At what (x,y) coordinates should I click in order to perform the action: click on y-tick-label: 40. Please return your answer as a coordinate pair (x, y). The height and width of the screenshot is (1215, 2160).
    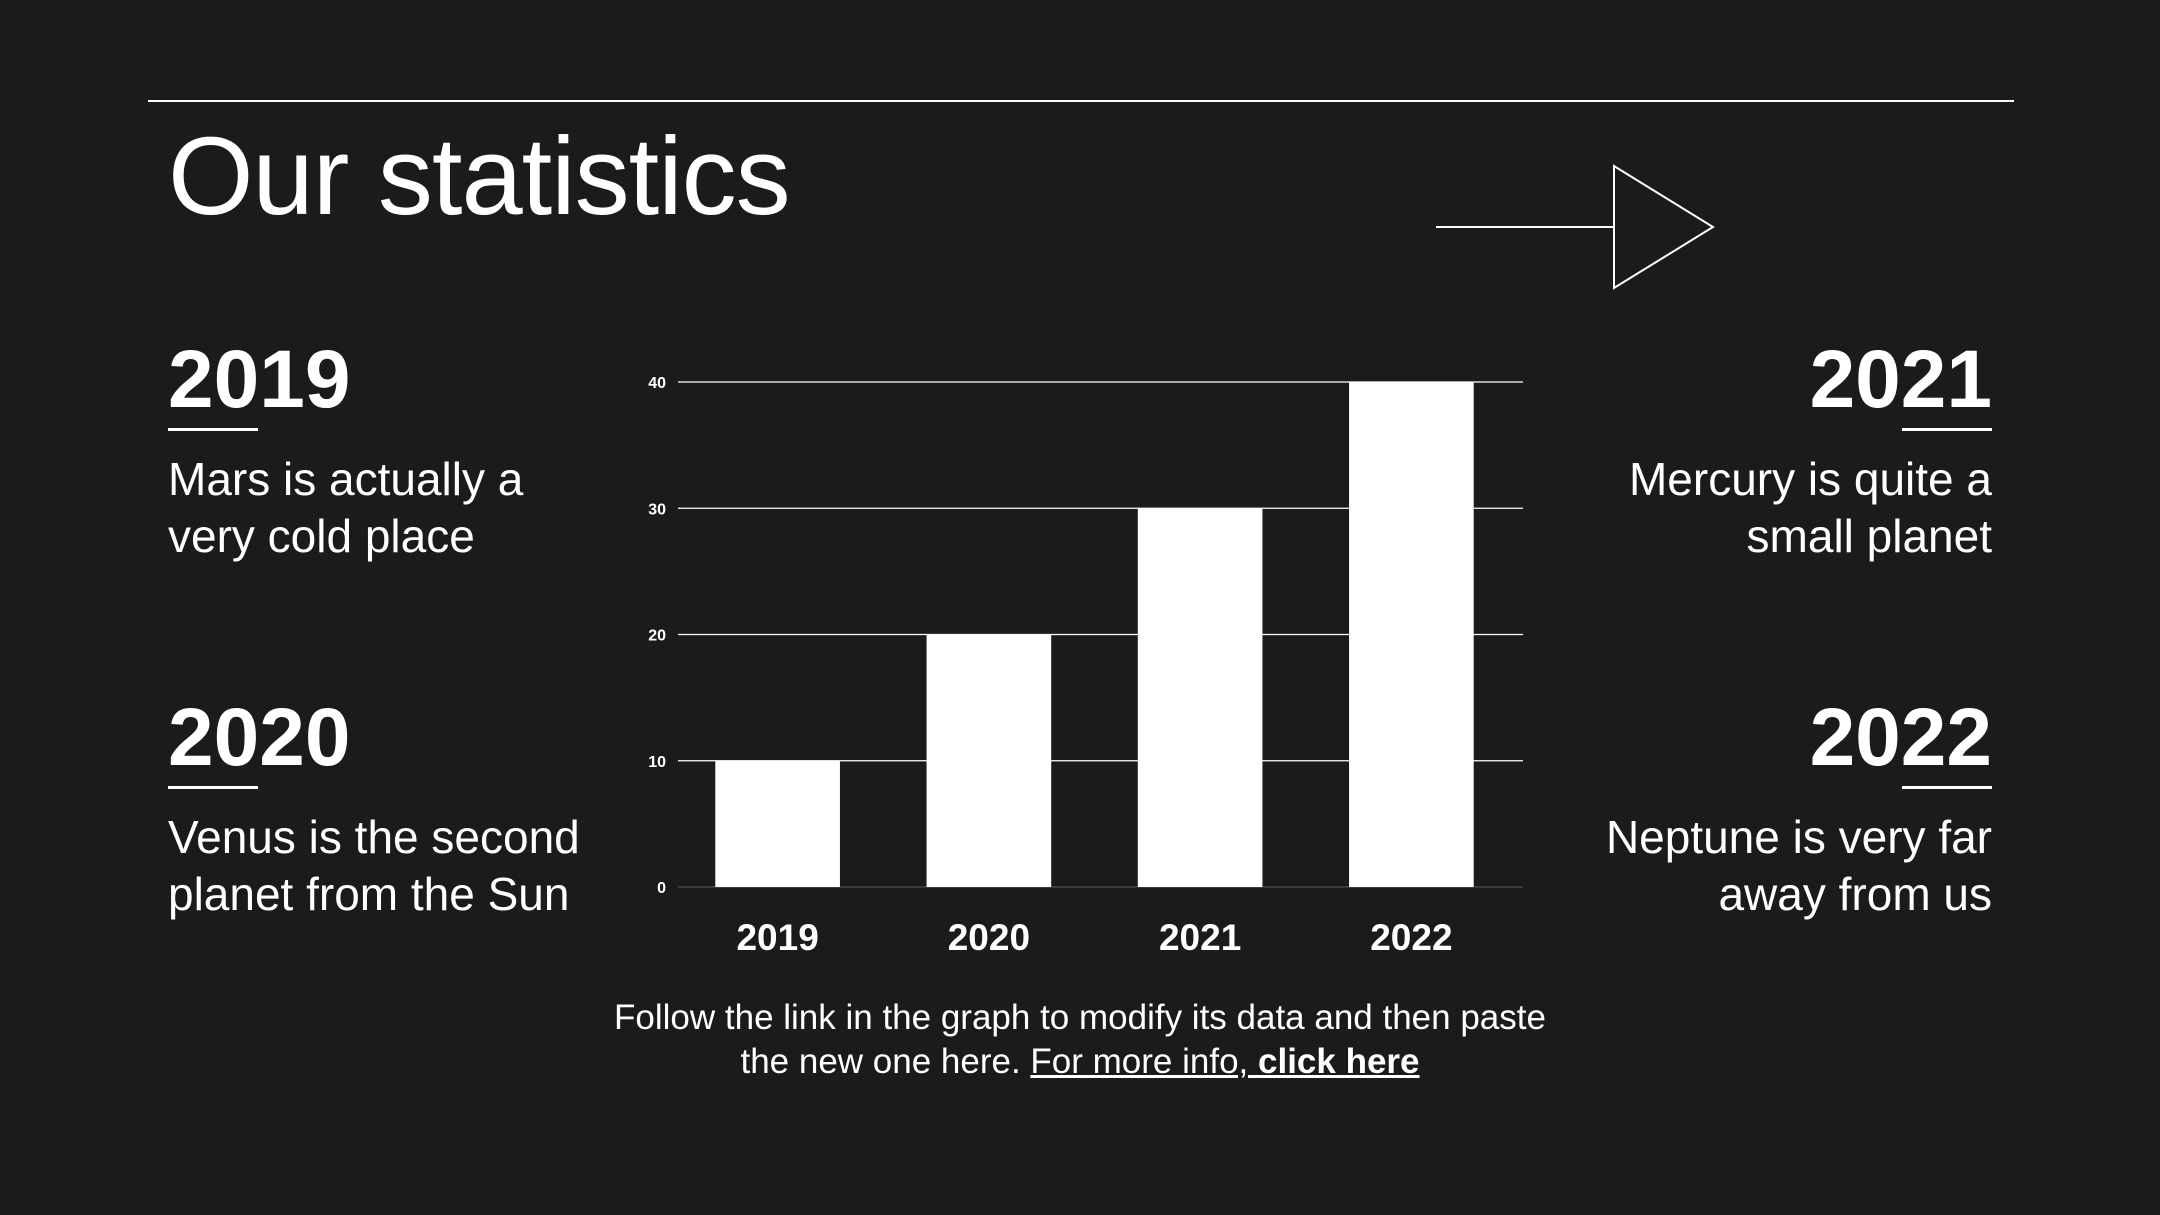
    Looking at the image, I should click on (657, 383).